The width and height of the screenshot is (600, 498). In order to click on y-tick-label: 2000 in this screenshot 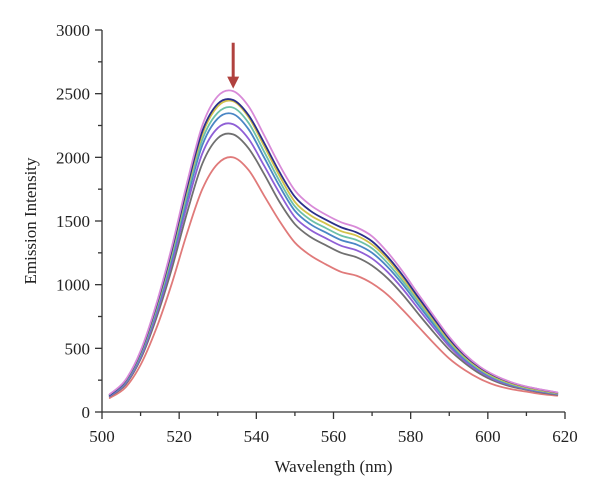, I will do `click(73, 157)`.